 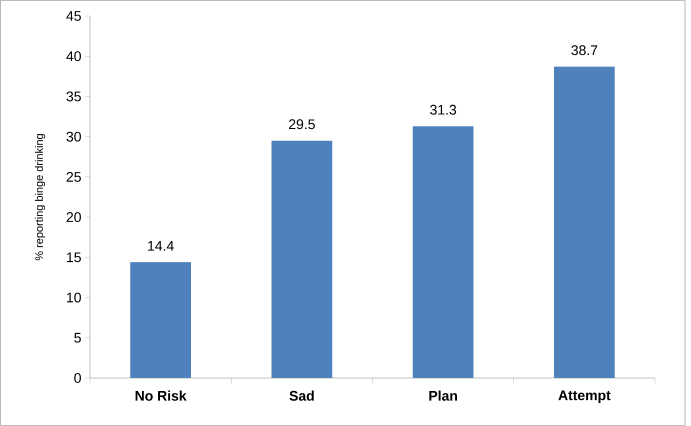 What do you see at coordinates (161, 395) in the screenshot?
I see `x-tick-label: No Risk` at bounding box center [161, 395].